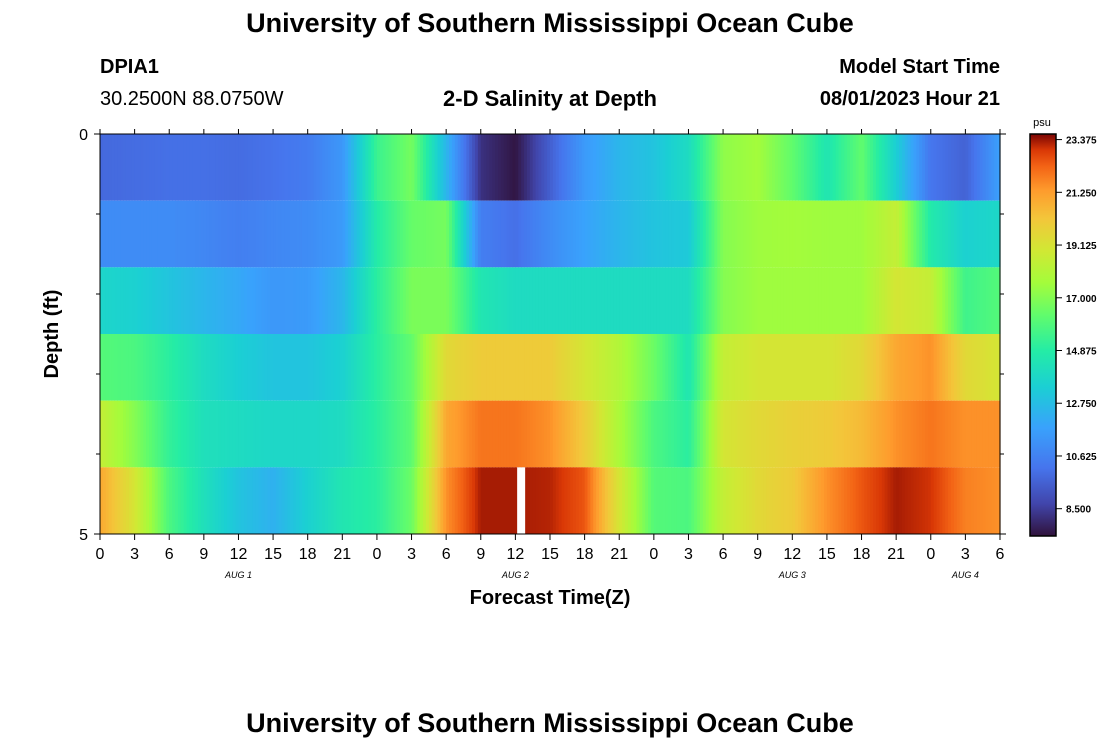  I want to click on colorbar-tick-label: 23.375, so click(1081, 141).